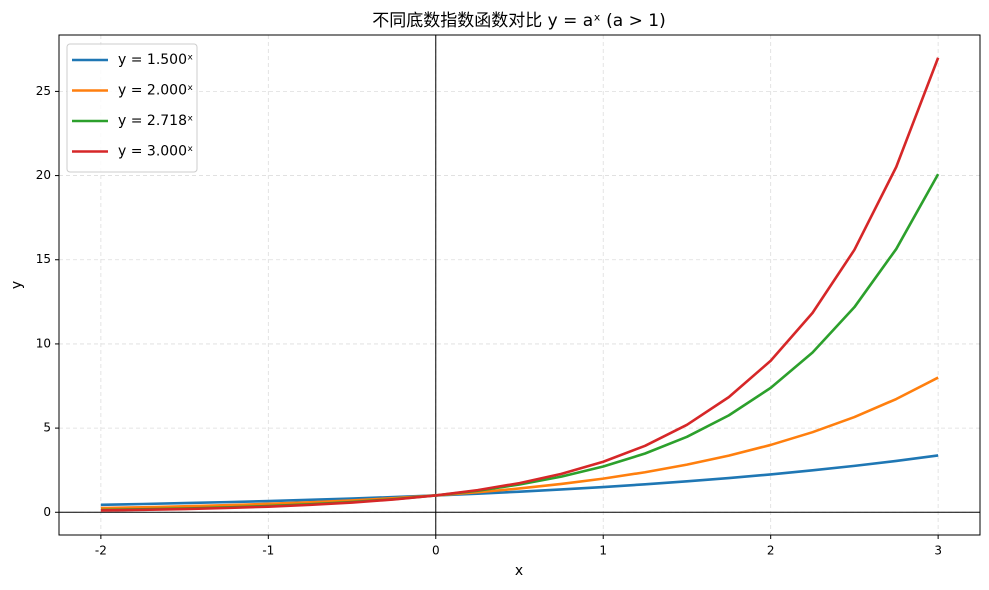 This screenshot has width=989, height=590. What do you see at coordinates (268, 551) in the screenshot?
I see `x-tick-label: -1` at bounding box center [268, 551].